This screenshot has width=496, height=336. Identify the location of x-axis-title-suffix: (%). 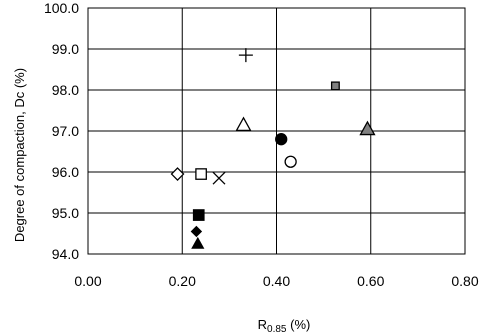
(299, 324).